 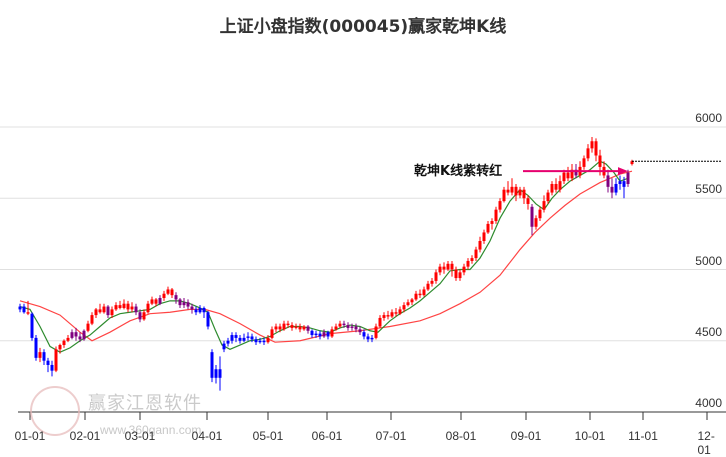 What do you see at coordinates (363, 27) in the screenshot?
I see `chart-title: 上证小盘指数(000045)赢家乾坤K线` at bounding box center [363, 27].